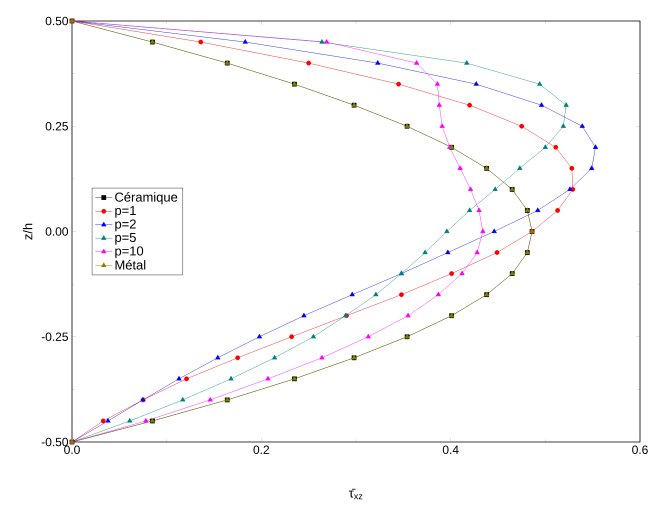 The image size is (652, 523). I want to click on x-tick-label: 0.0, so click(72, 450).